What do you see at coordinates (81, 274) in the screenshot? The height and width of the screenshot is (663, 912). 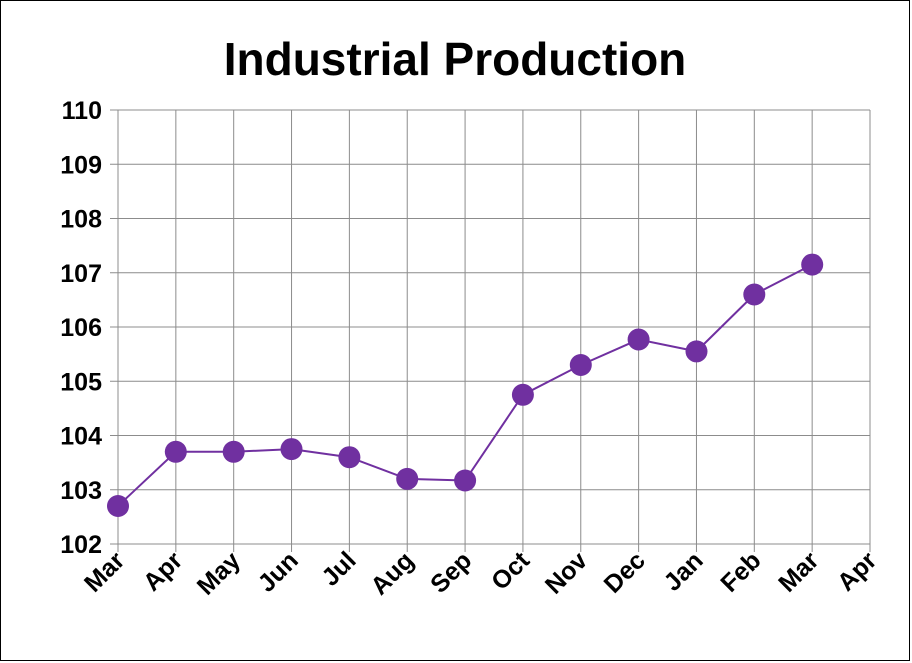 I see `y-tick-label: 107` at bounding box center [81, 274].